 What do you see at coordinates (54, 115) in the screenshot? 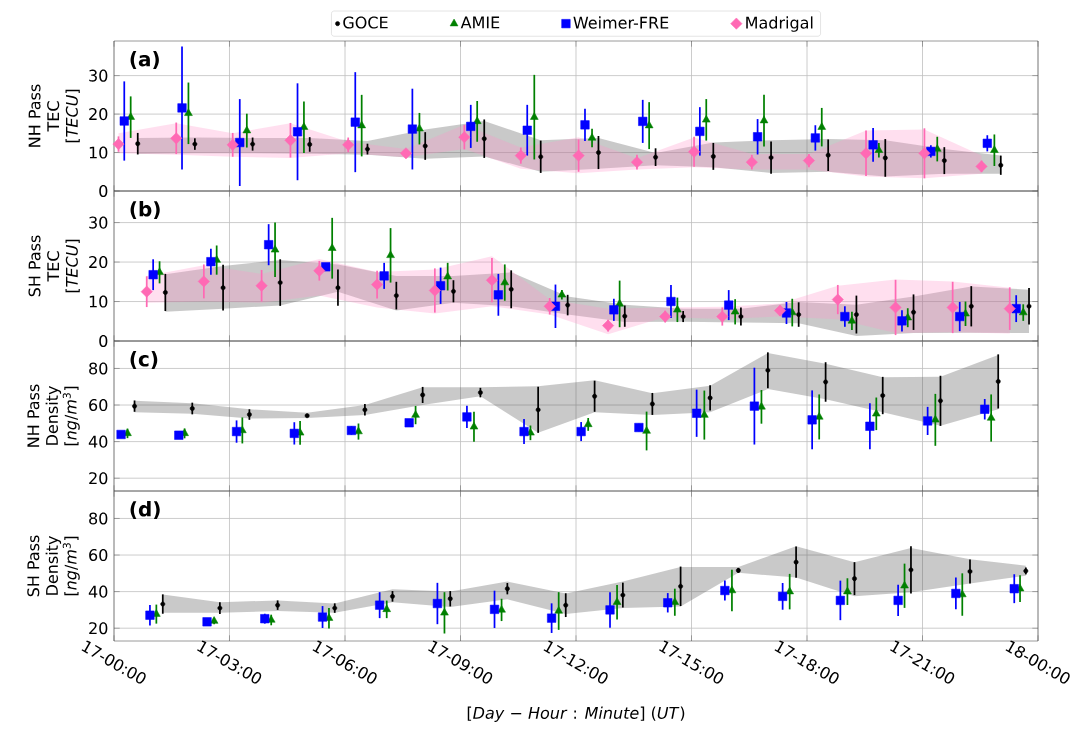
I see `y-axis-title: NH Pass TEC [TECU]` at bounding box center [54, 115].